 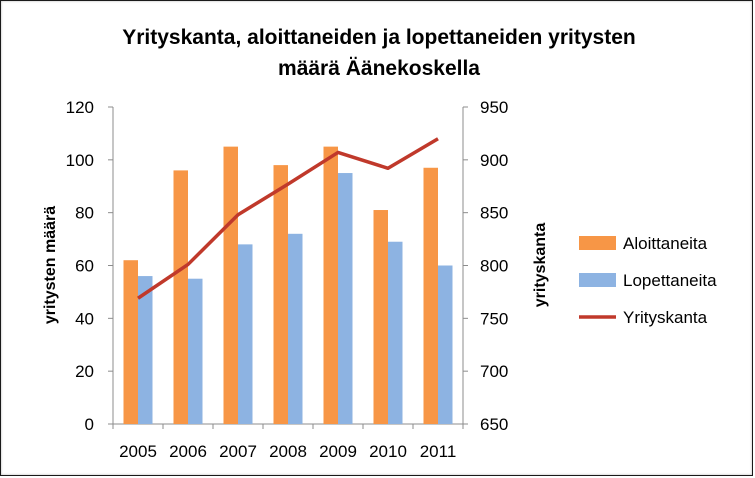 What do you see at coordinates (280, 294) in the screenshot?
I see `bar-aloittaneita-2008` at bounding box center [280, 294].